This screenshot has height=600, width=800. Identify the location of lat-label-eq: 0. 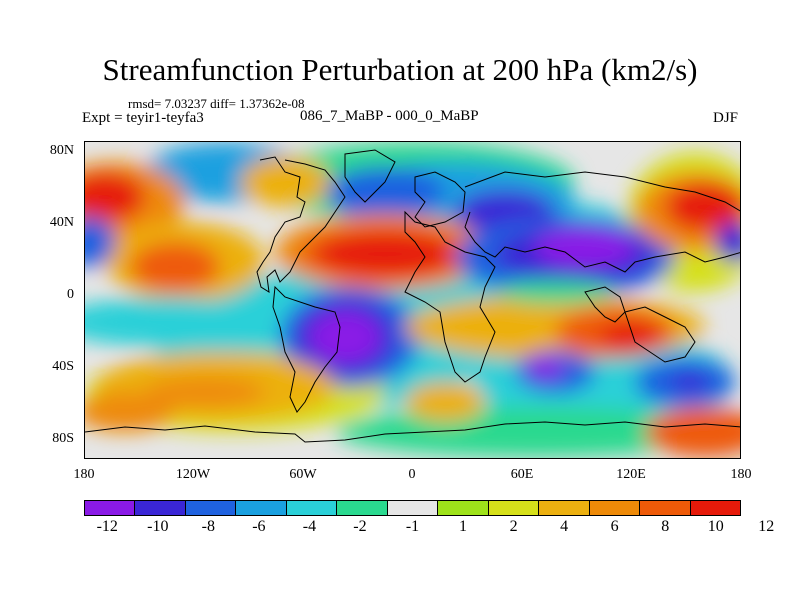
(70, 294).